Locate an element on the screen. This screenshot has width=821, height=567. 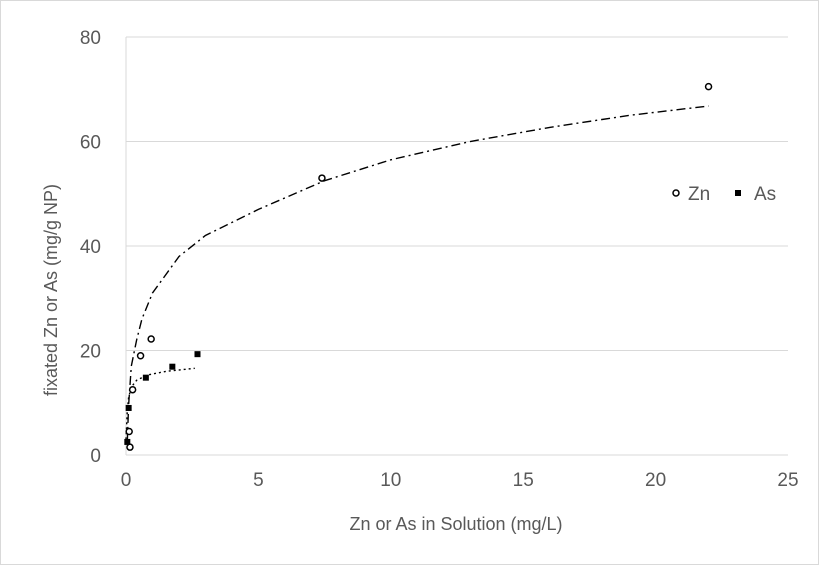
trendline-as is located at coordinates (160, 403).